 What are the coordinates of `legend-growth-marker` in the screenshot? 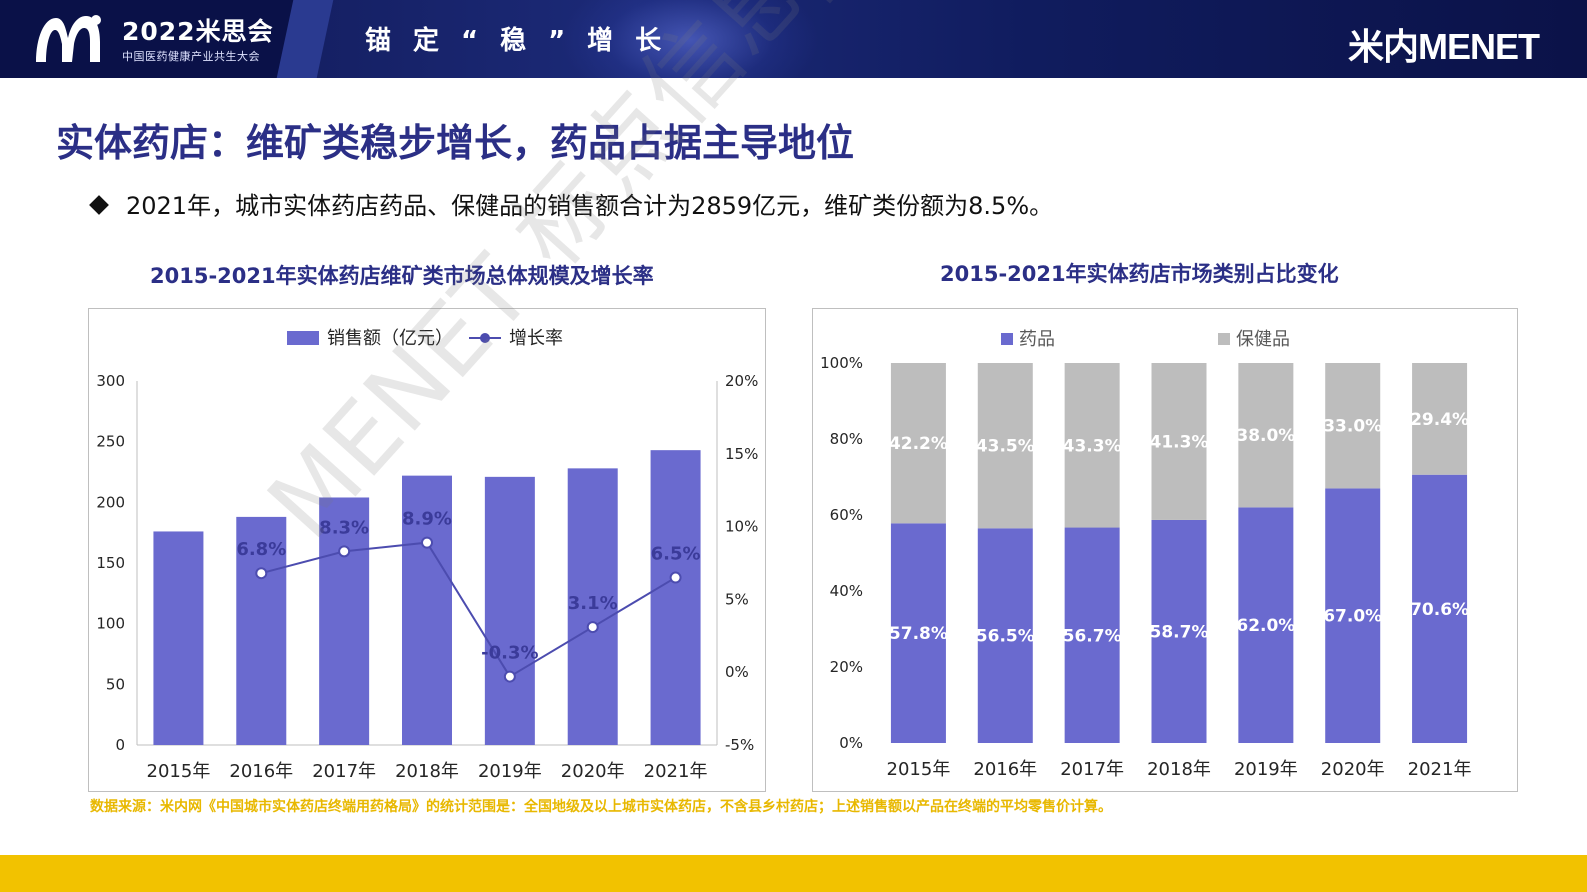 It's located at (485, 338).